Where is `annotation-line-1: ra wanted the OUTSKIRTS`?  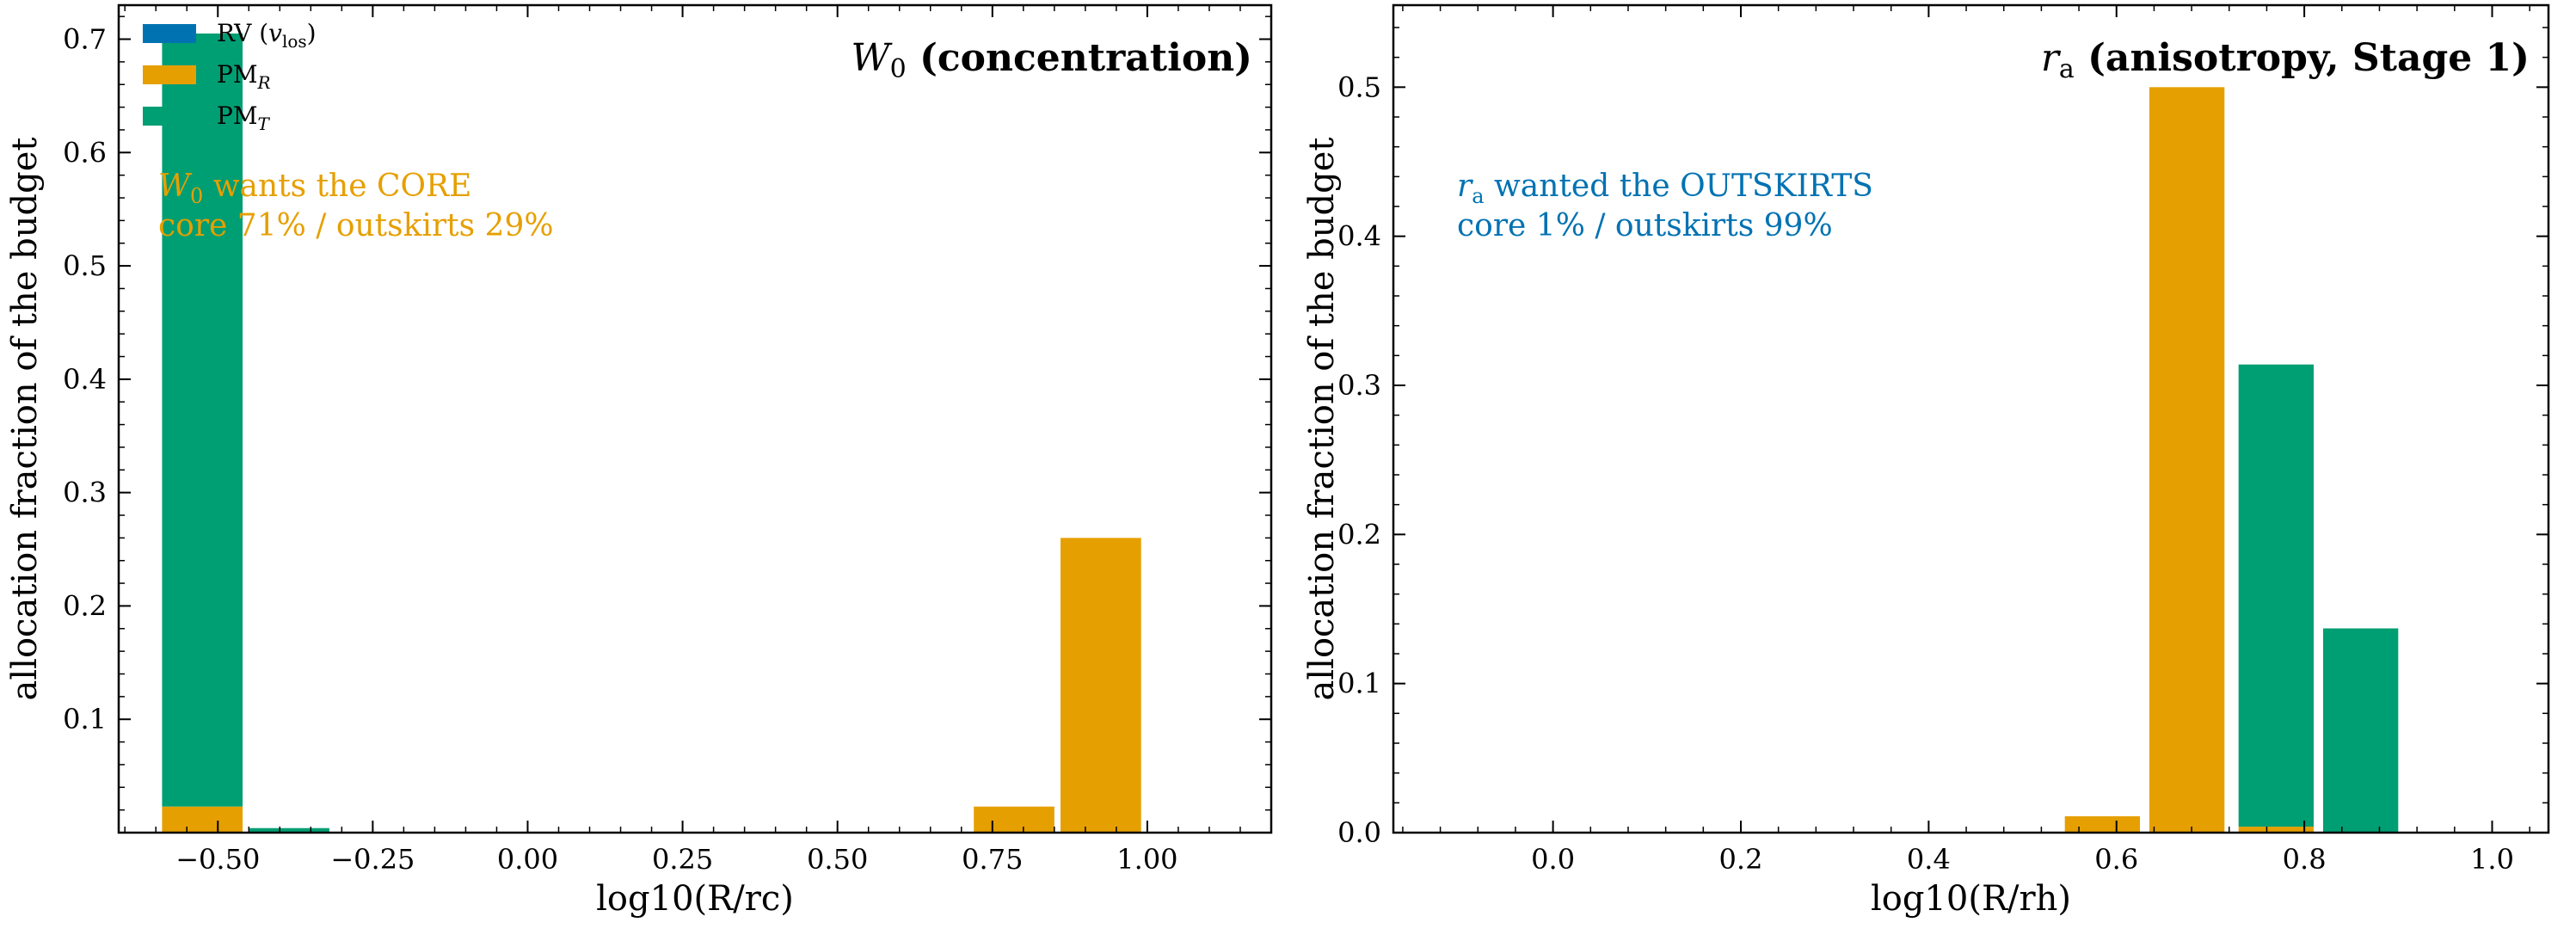 annotation-line-1: ra wanted the OUTSKIRTS is located at coordinates (1665, 188).